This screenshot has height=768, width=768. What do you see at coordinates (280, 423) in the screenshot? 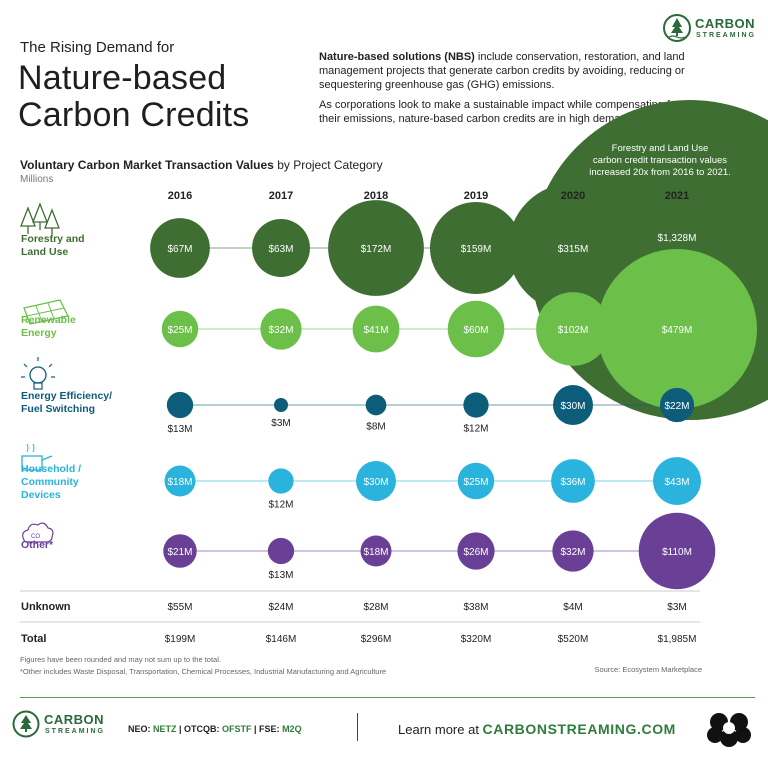
I see `value-label-2-2017: $3M` at bounding box center [280, 423].